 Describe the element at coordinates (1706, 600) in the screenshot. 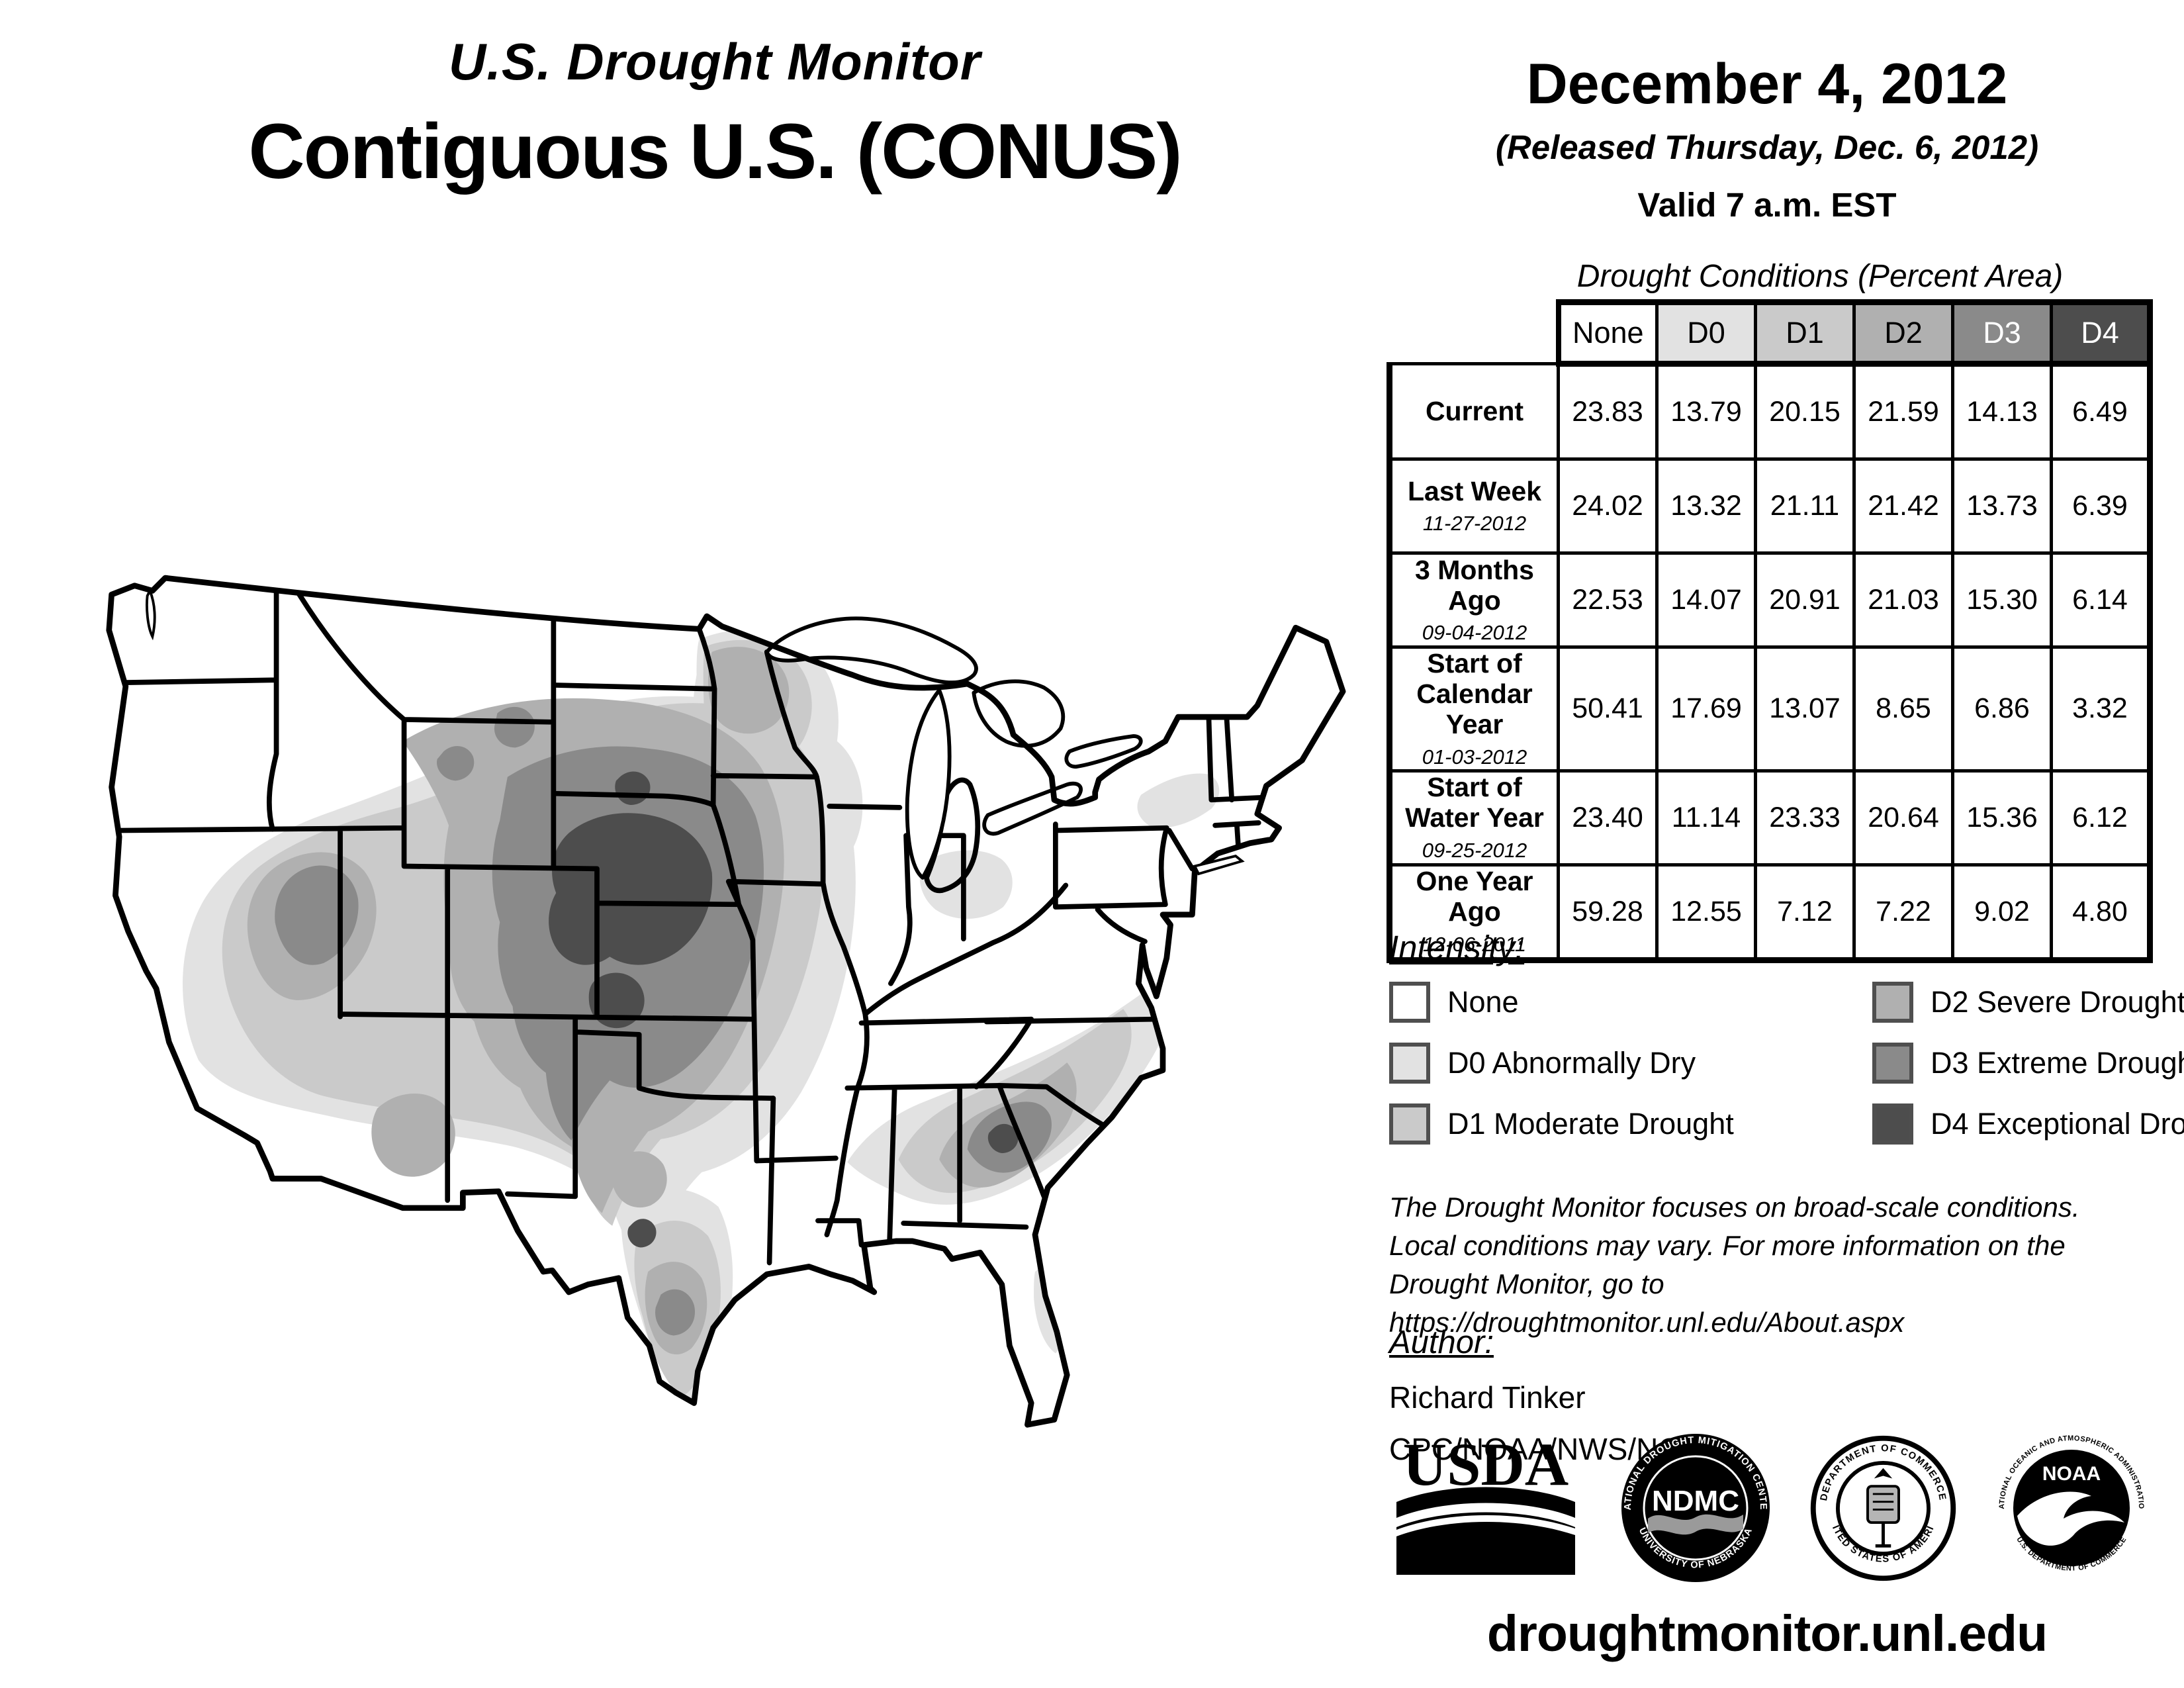

I see `table-cell: 14.07` at that location.